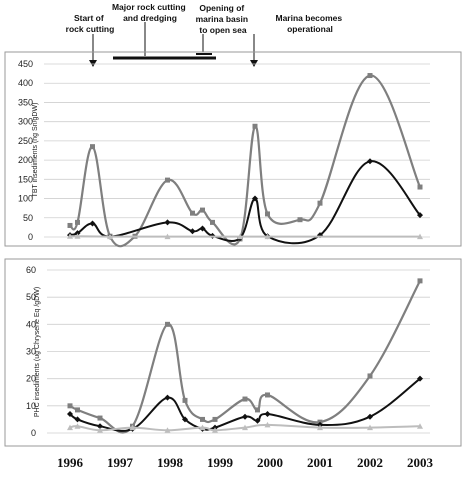  I want to click on x-tick-label: 1999, so click(220, 462).